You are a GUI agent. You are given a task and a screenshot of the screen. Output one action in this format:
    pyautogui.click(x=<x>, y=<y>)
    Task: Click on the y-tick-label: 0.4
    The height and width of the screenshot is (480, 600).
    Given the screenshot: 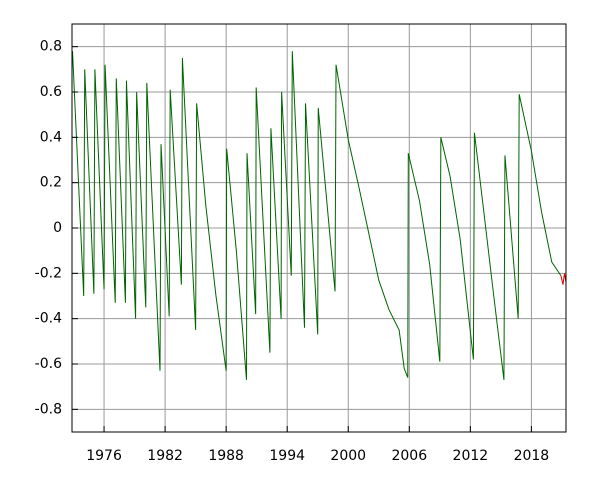 What is the action you would take?
    pyautogui.click(x=51, y=137)
    